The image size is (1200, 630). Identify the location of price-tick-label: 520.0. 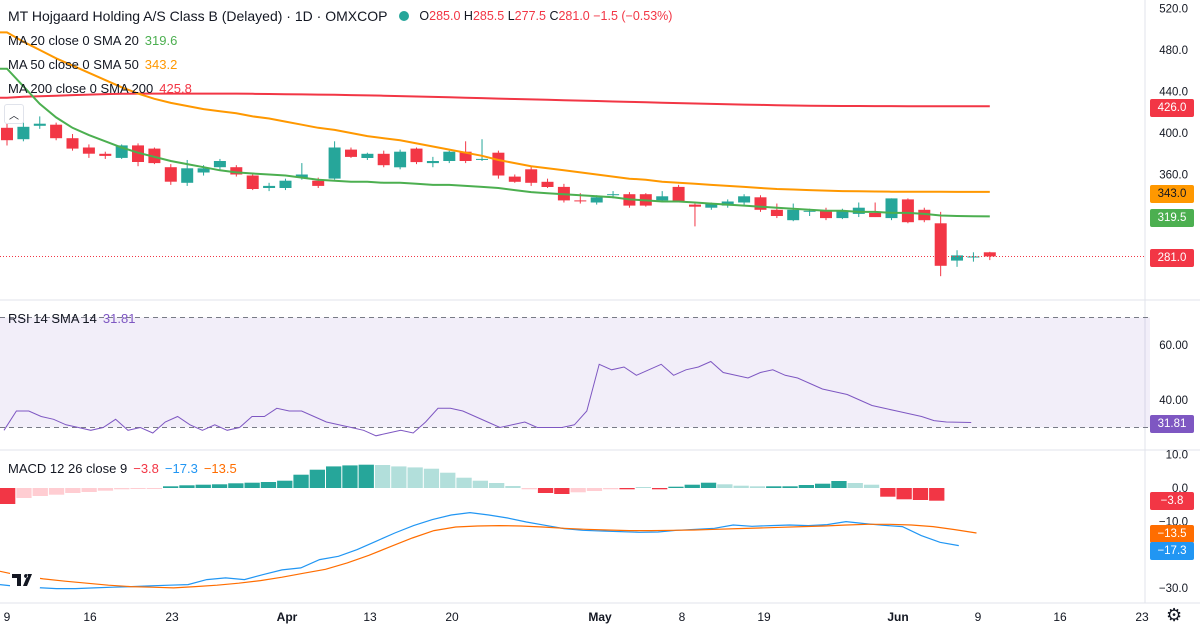
(1173, 10).